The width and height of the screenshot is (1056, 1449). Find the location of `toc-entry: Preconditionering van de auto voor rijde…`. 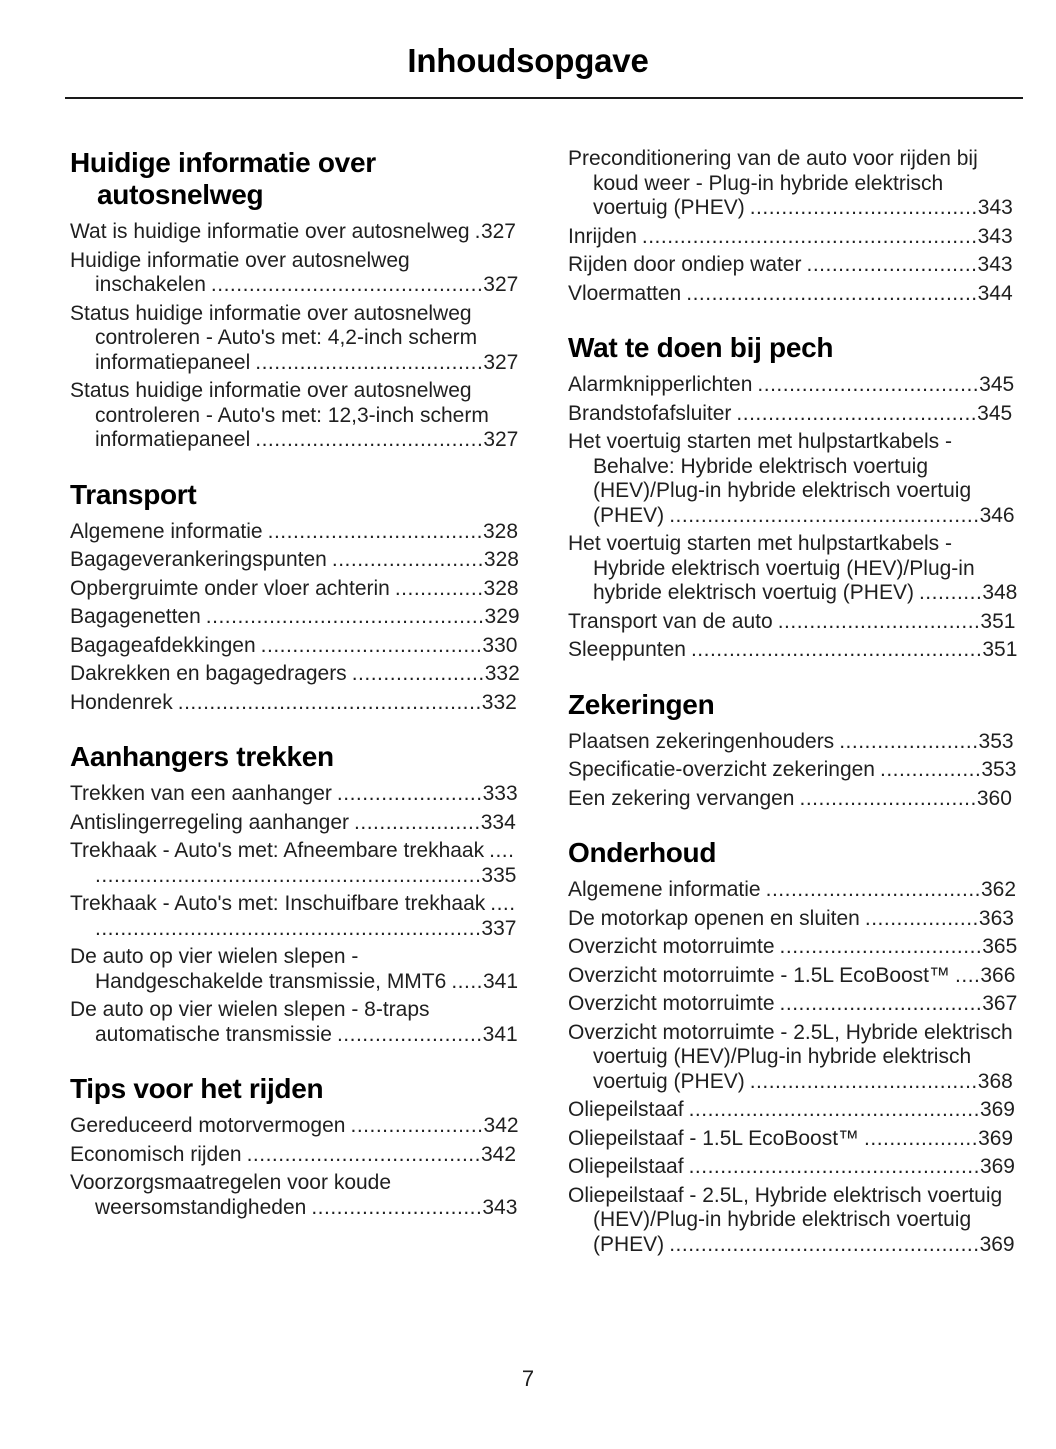

toc-entry: Preconditionering van de auto voor rijde… is located at coordinates (793, 184).